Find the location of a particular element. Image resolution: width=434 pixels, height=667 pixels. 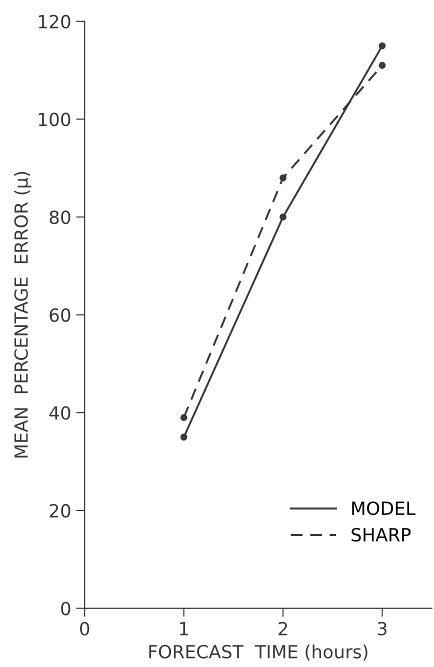

y-tick-label: 80 is located at coordinates (60, 217).